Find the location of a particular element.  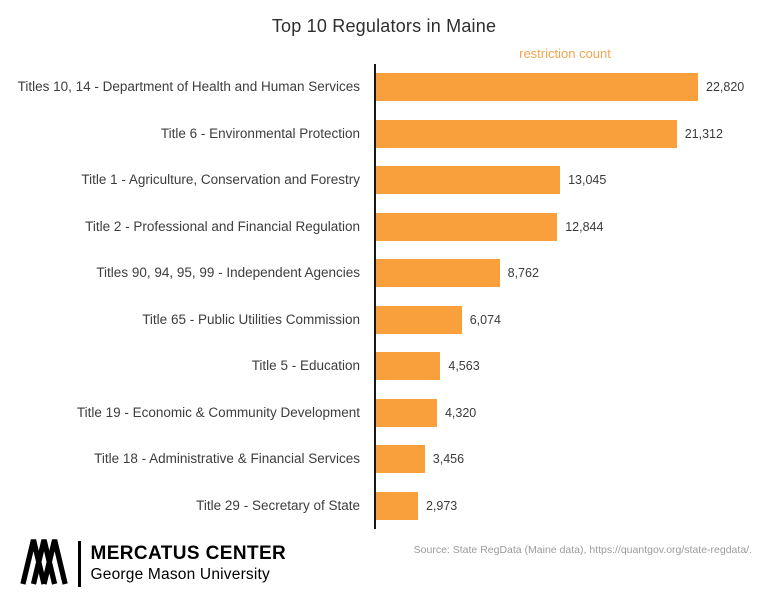

value-label: 13,045 is located at coordinates (587, 180).